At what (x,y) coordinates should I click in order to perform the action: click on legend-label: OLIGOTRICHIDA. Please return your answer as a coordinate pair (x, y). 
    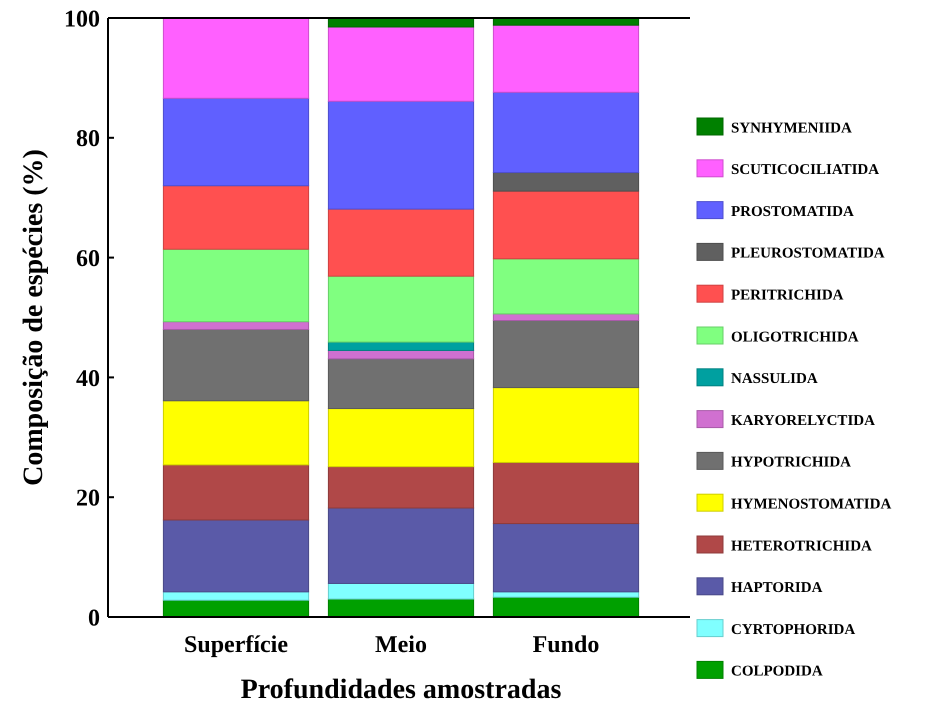
    Looking at the image, I should click on (795, 337).